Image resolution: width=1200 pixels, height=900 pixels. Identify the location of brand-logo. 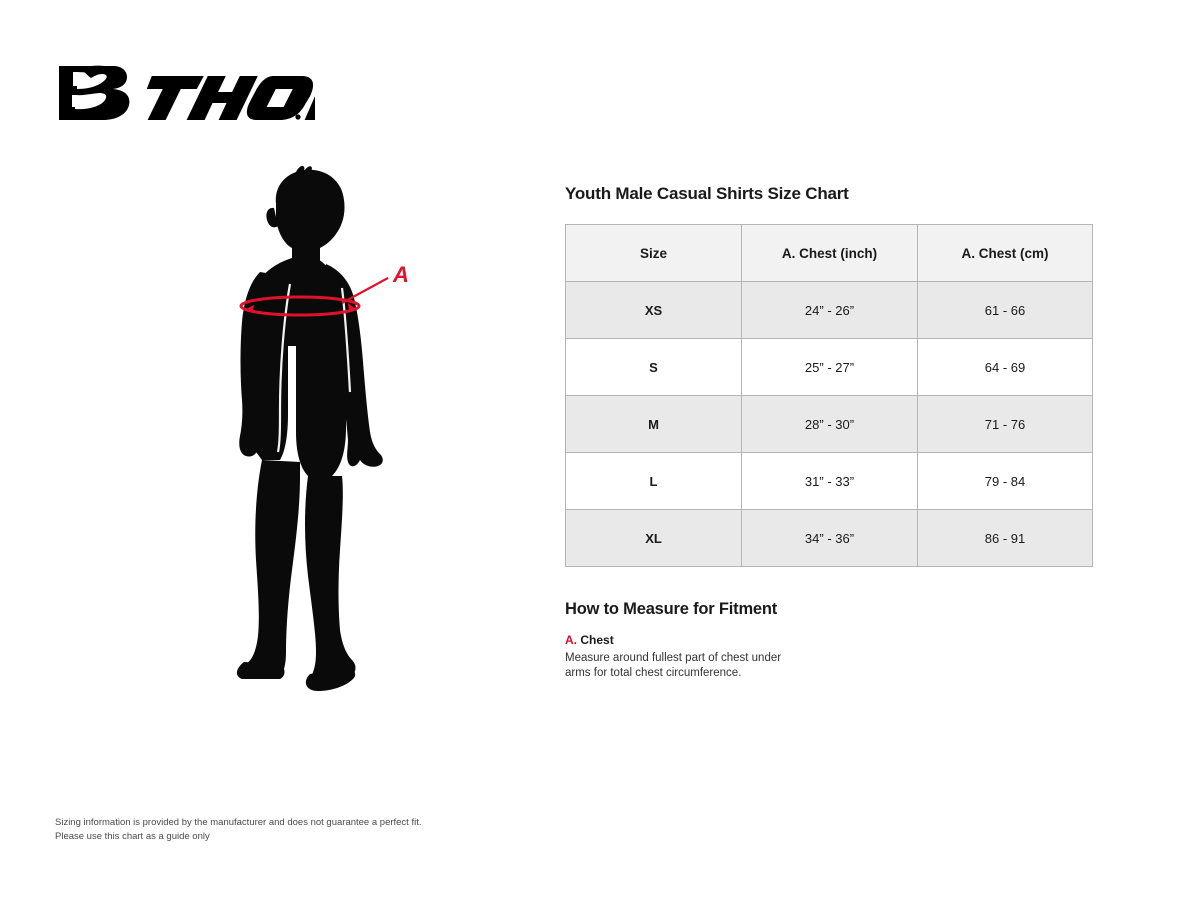
(185, 93).